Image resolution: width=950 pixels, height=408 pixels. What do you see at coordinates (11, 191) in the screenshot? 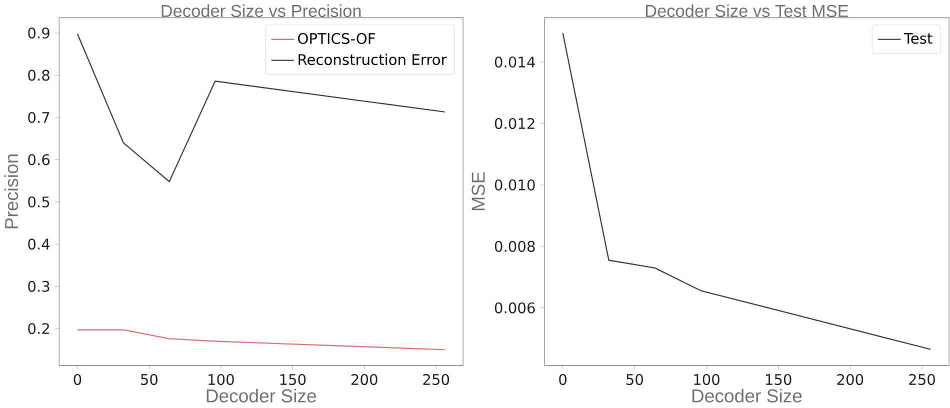
I see `y-axis-title: Precision` at bounding box center [11, 191].